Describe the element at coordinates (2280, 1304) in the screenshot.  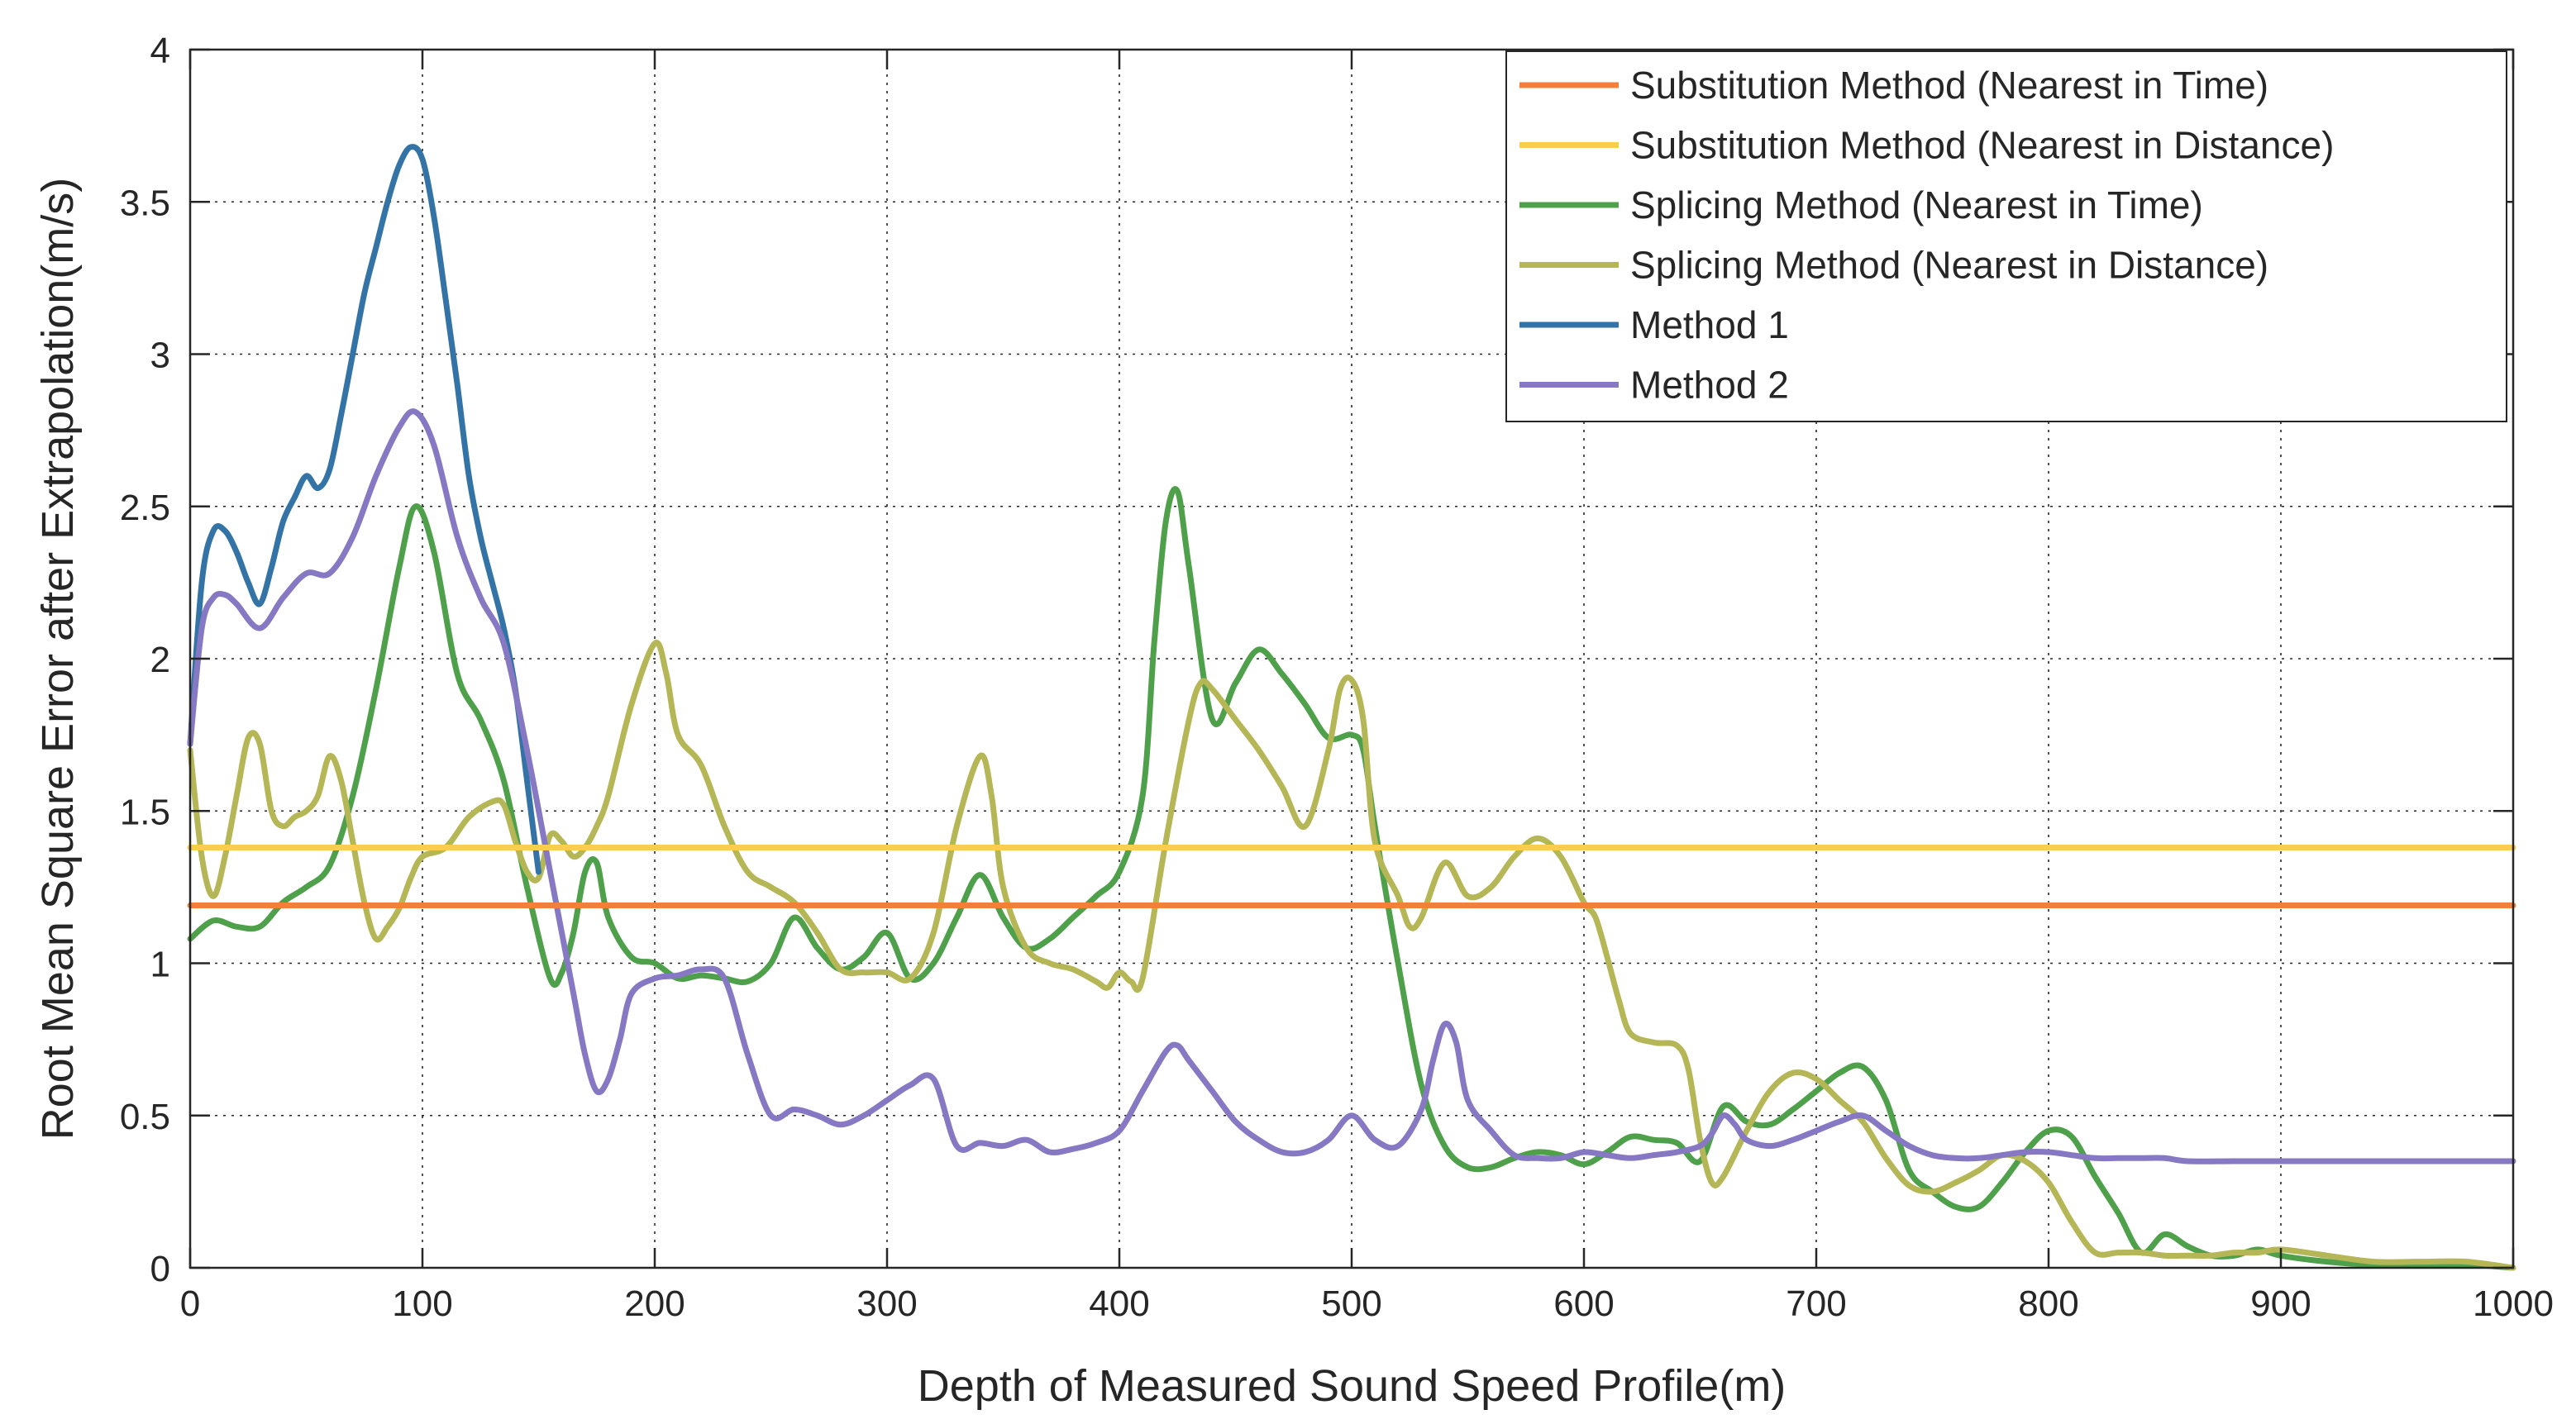
I see `x-tick-label: 900` at that location.